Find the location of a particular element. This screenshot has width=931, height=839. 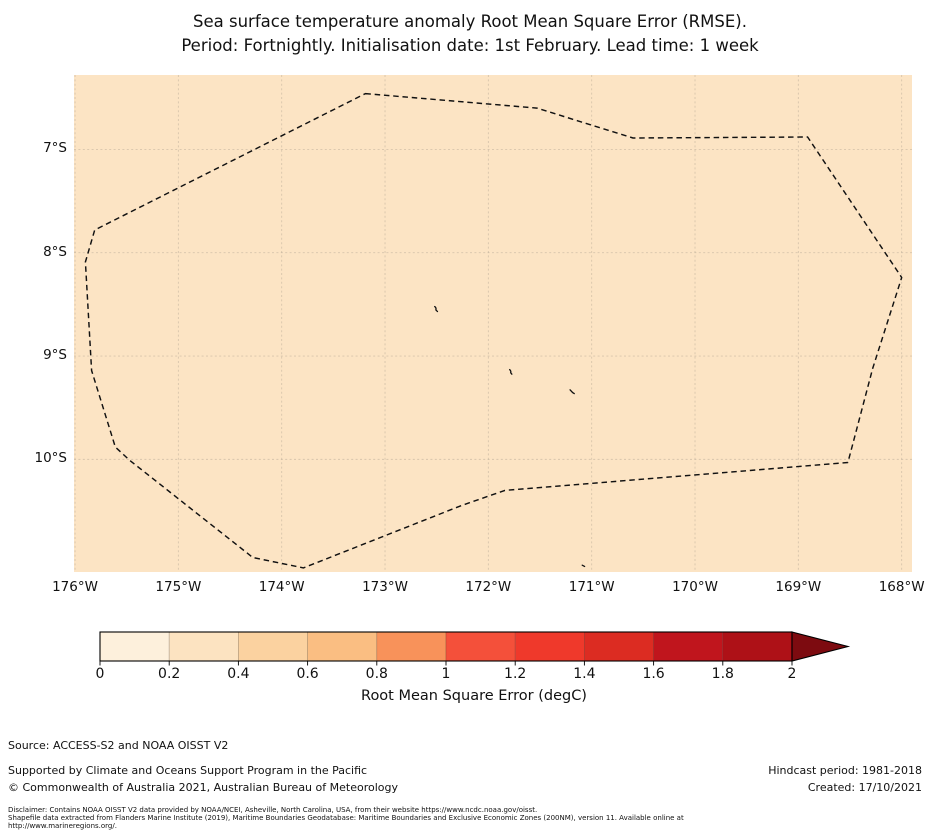

x-tick-label: 173°W is located at coordinates (385, 587).